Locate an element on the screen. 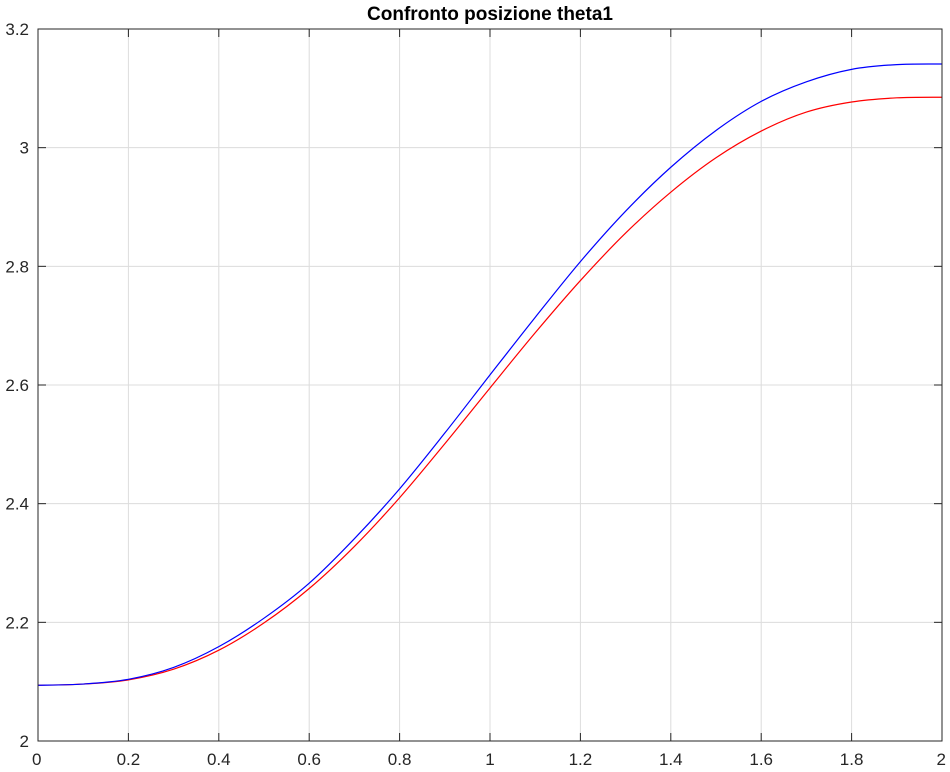  chart-title: Confronto posizione theta1 is located at coordinates (490, 14).